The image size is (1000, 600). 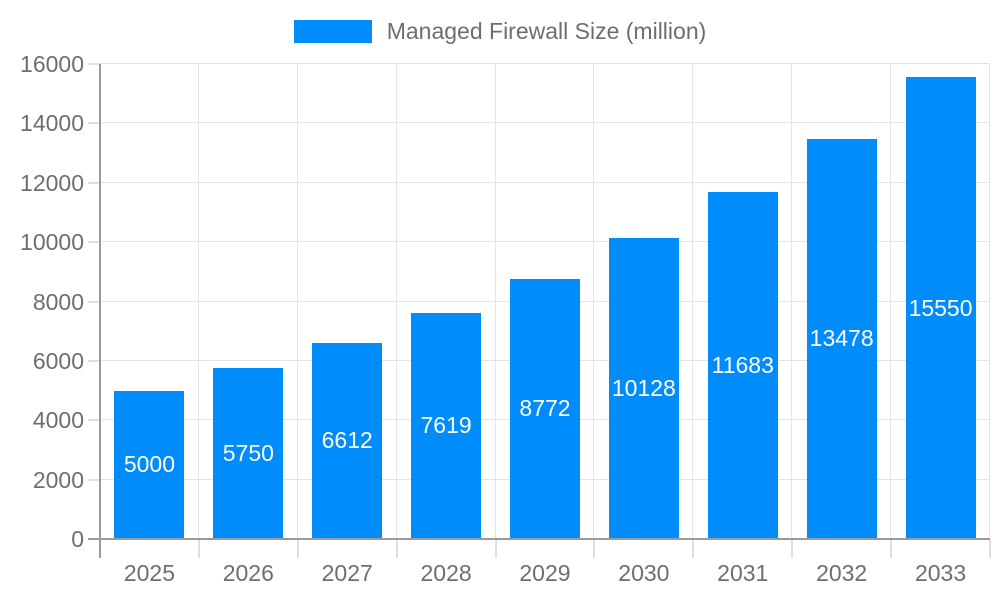 What do you see at coordinates (743, 573) in the screenshot?
I see `x-axis-label: 2031` at bounding box center [743, 573].